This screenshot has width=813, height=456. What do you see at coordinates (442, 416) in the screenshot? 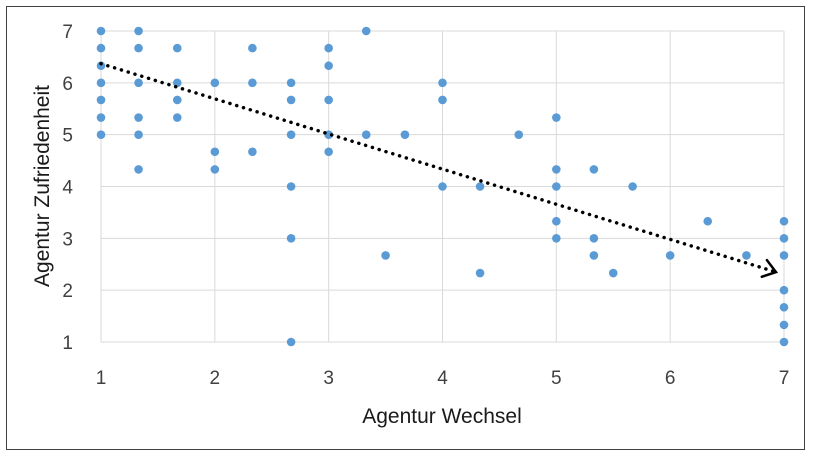
I see `x-axis-title: Agentur Wechsel` at bounding box center [442, 416].